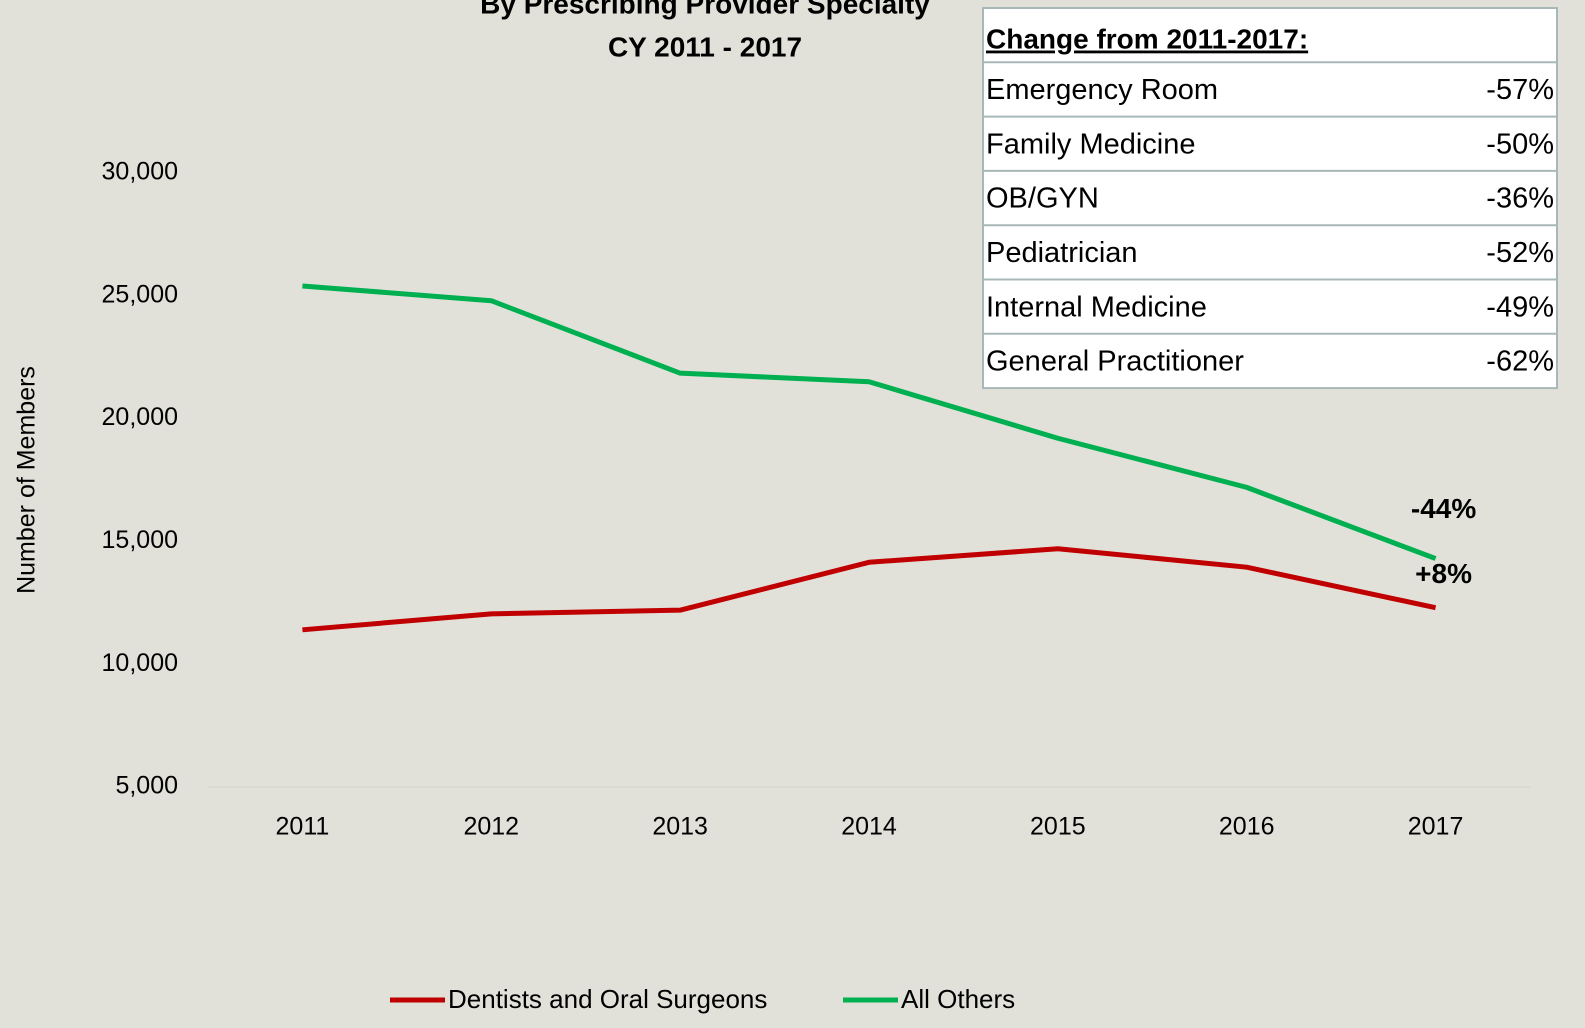 Image resolution: width=1585 pixels, height=1028 pixels. Describe the element at coordinates (1091, 144) in the screenshot. I see `table-cell-label: Family Medicine` at that location.